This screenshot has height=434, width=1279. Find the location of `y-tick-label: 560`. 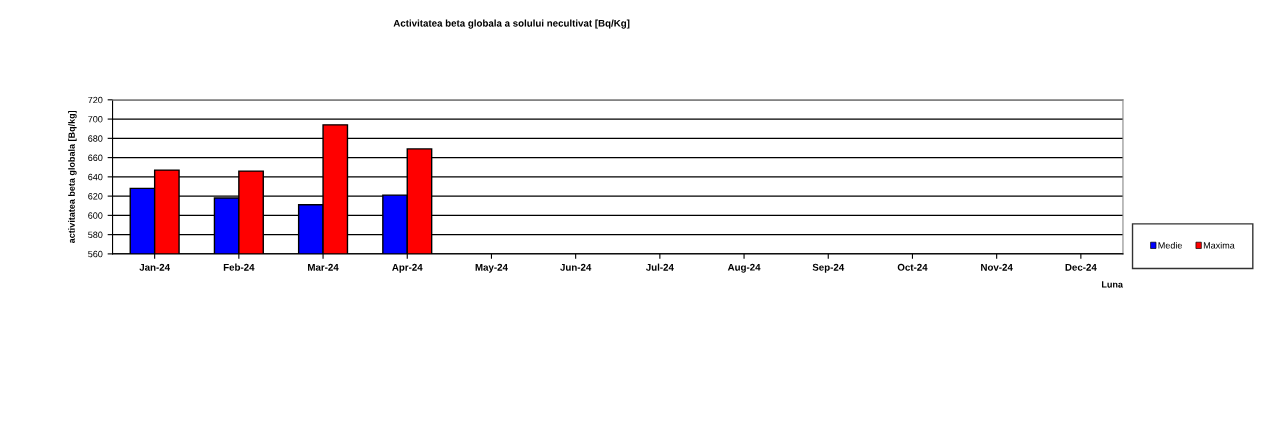

y-tick-label: 560 is located at coordinates (95, 254).